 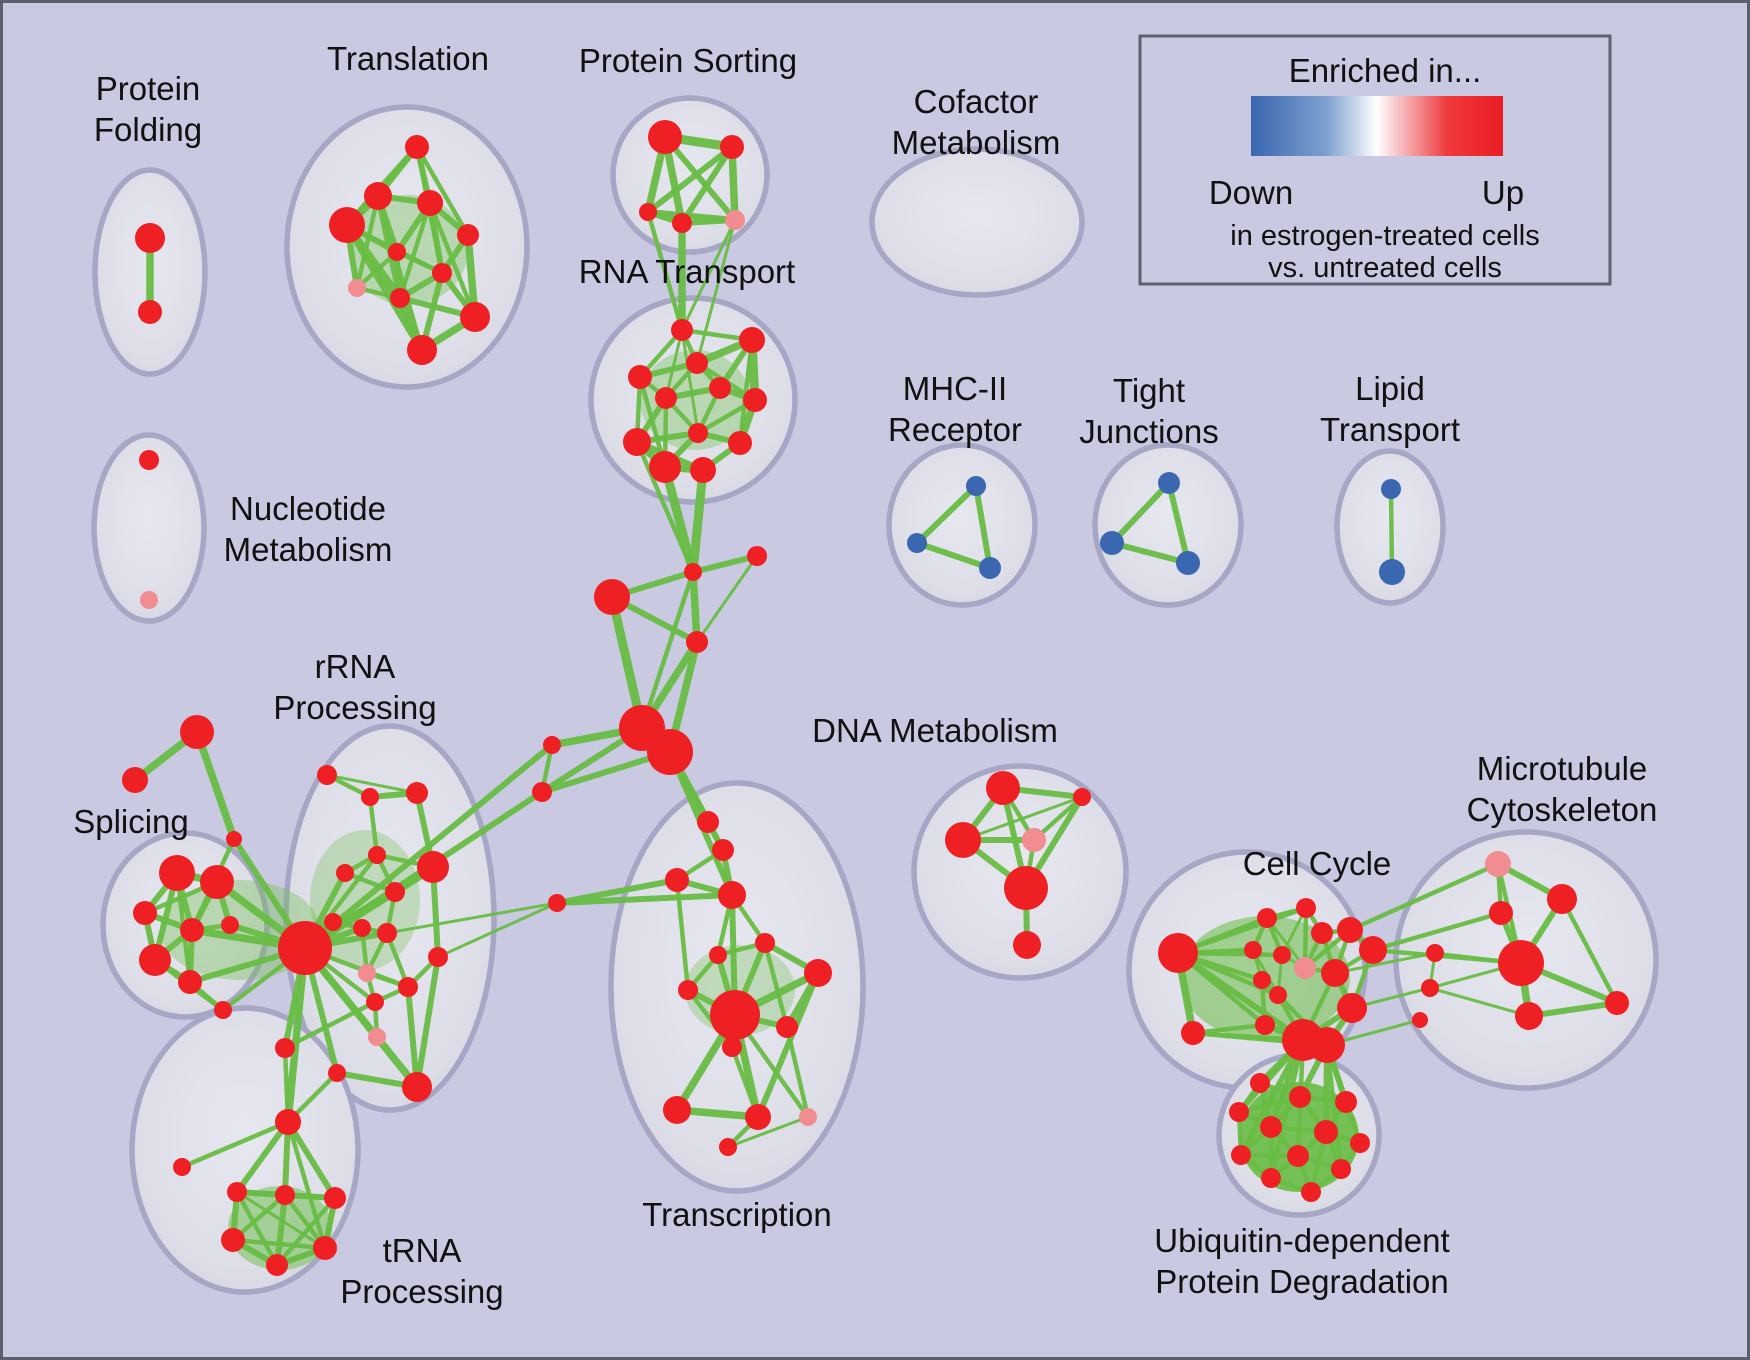 I want to click on cluster-label-cofactor-metabolism: Cofactor, so click(x=976, y=101).